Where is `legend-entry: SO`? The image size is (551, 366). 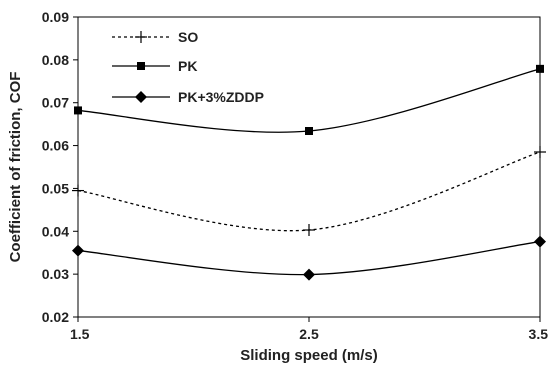 legend-entry: SO is located at coordinates (155, 37).